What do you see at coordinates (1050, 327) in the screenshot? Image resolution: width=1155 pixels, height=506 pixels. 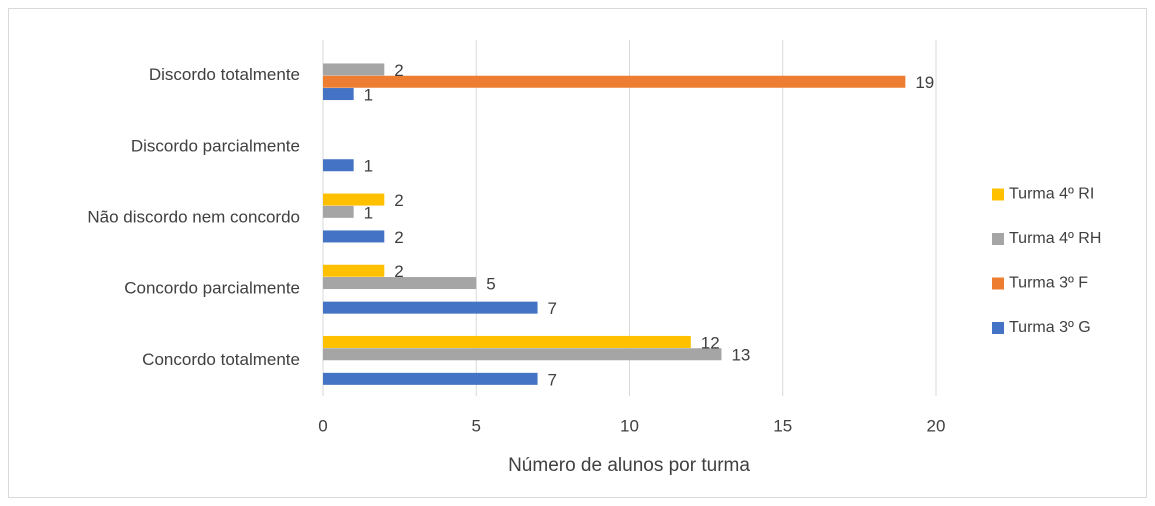 I see `legend-label: Turma 3º G` at bounding box center [1050, 327].